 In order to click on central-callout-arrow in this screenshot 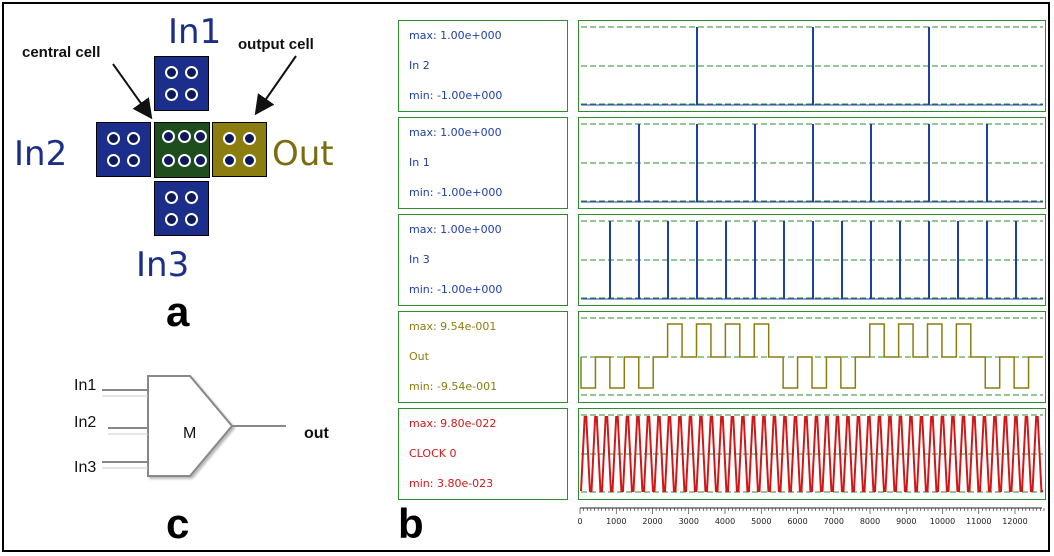, I will do `click(132, 91)`.